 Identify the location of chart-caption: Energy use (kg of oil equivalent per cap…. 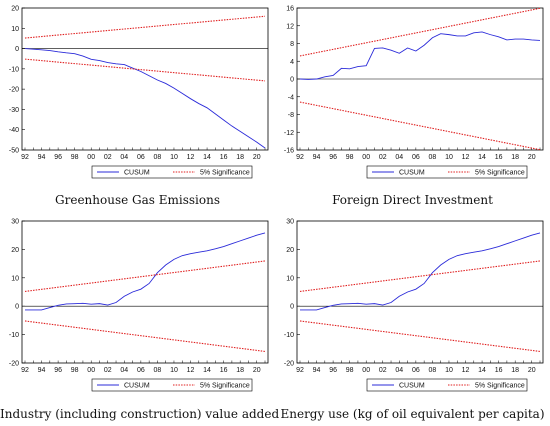
(412, 414).